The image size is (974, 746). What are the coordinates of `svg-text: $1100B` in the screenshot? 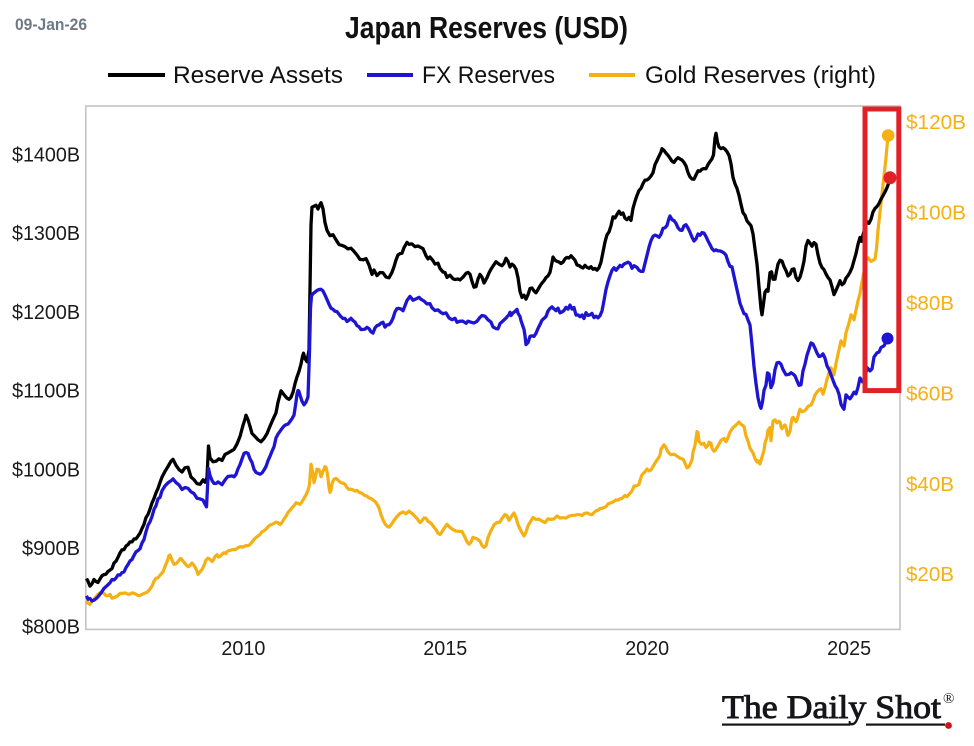 It's located at (46, 392).